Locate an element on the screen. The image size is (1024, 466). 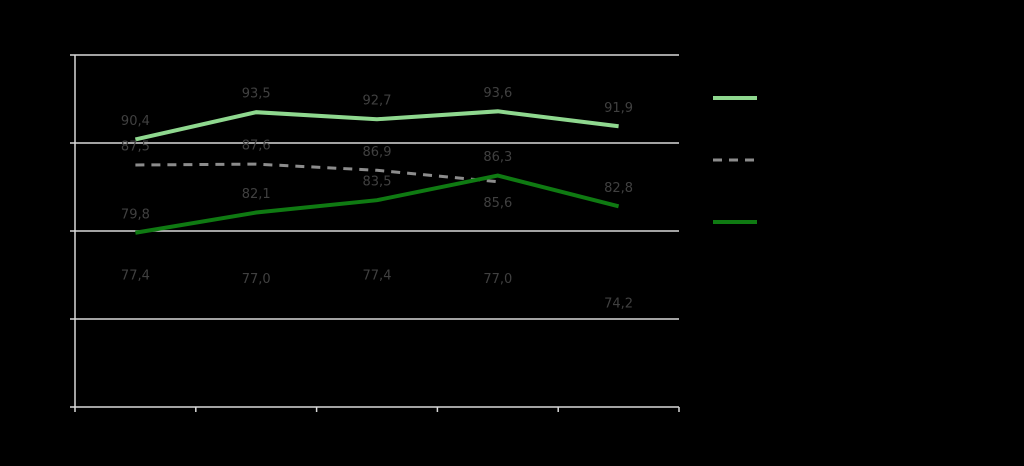
data-label: 74,2 is located at coordinates (618, 304).